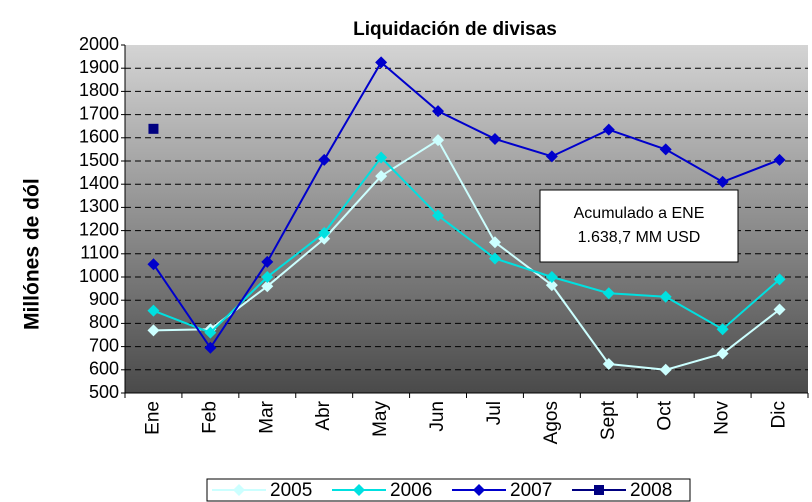 This screenshot has width=812, height=502. I want to click on legend-label: 2007, so click(531, 490).